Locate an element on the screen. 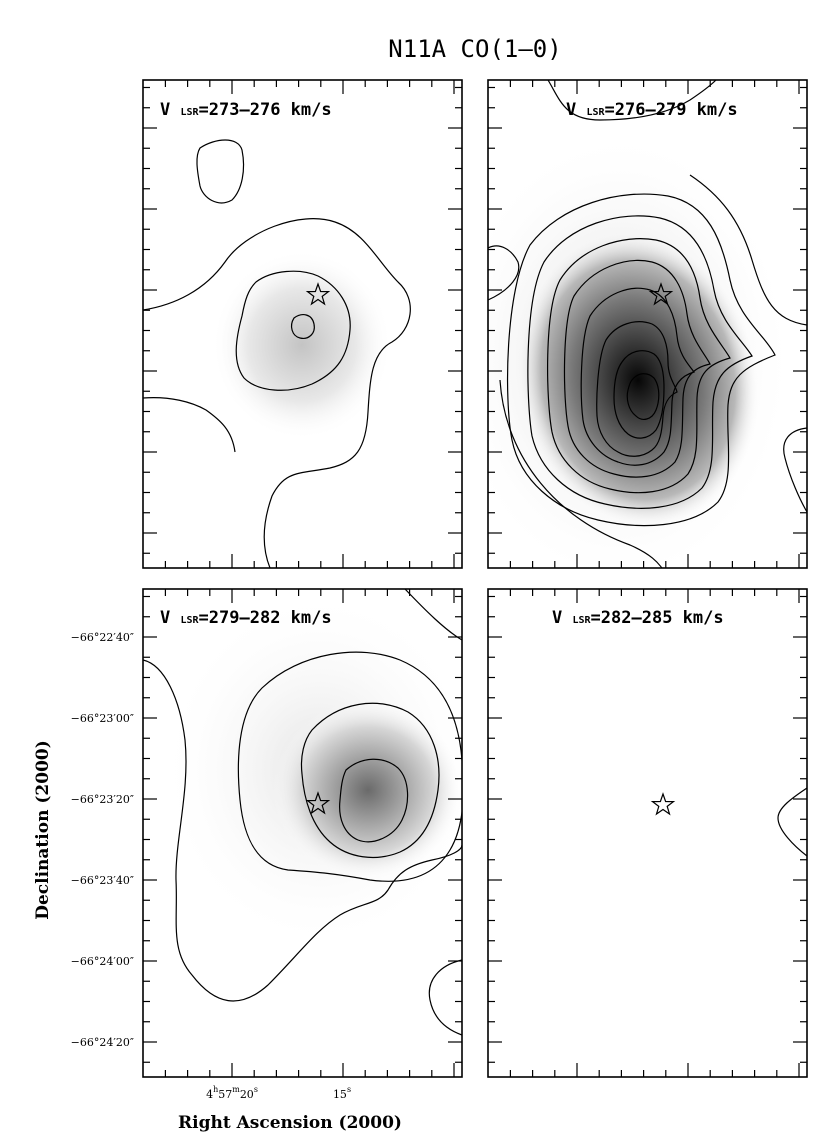 The width and height of the screenshot is (830, 1143). velocity-label: V LSR=276–279 km/s is located at coordinates (652, 110).